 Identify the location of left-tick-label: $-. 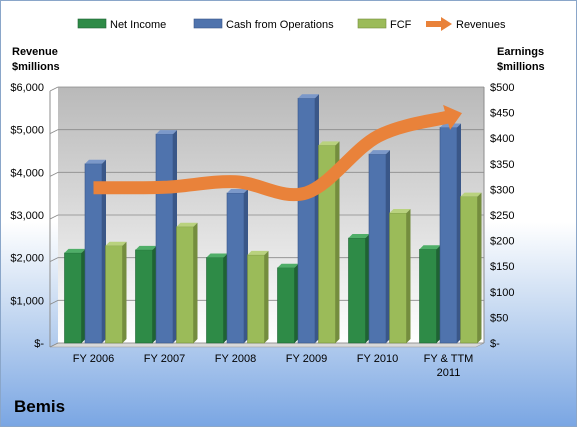
(39, 344).